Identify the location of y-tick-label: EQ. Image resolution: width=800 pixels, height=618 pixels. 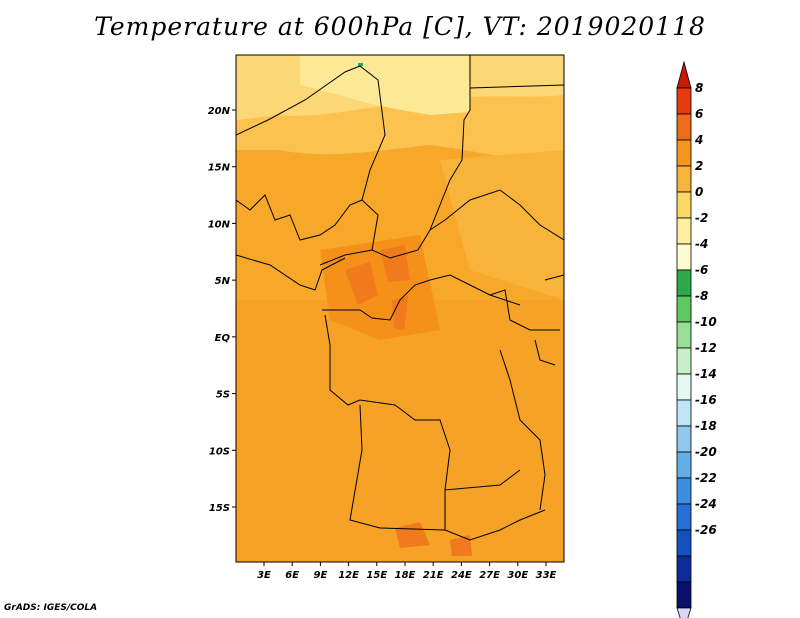
(223, 338).